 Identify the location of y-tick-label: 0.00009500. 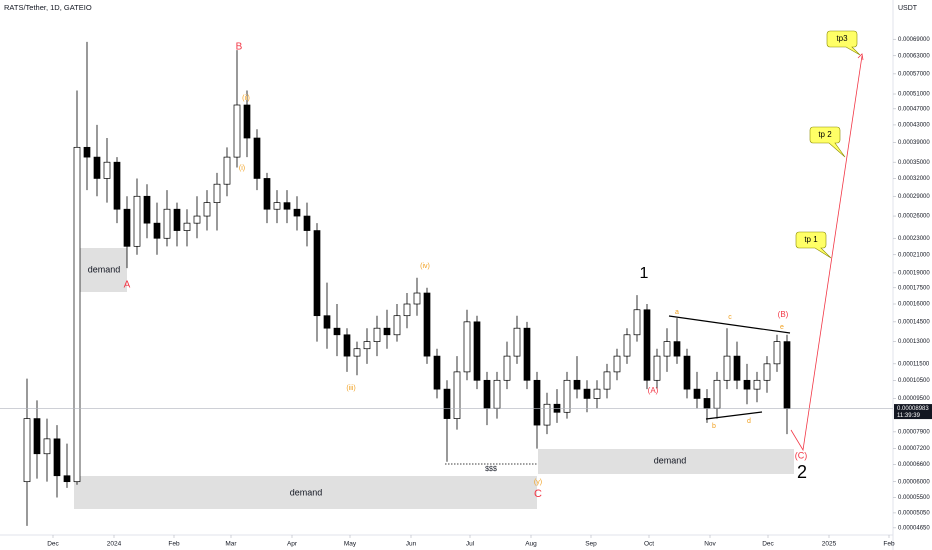
(914, 399).